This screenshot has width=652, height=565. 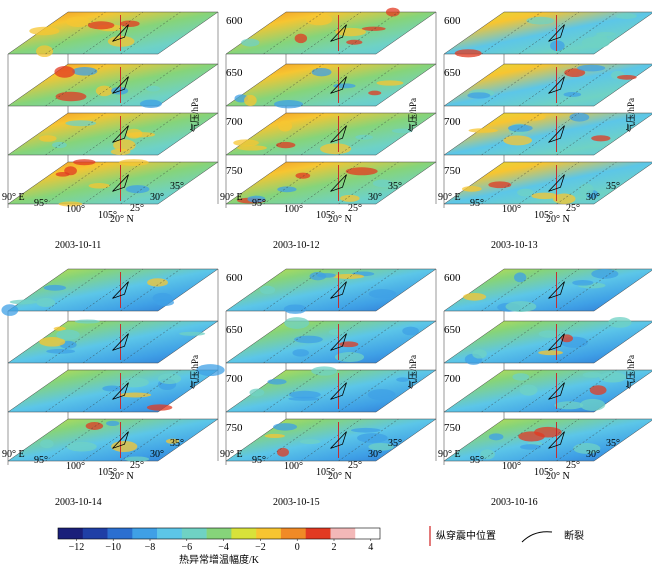 I want to click on lon-tick-label: 100°, so click(x=511, y=209).